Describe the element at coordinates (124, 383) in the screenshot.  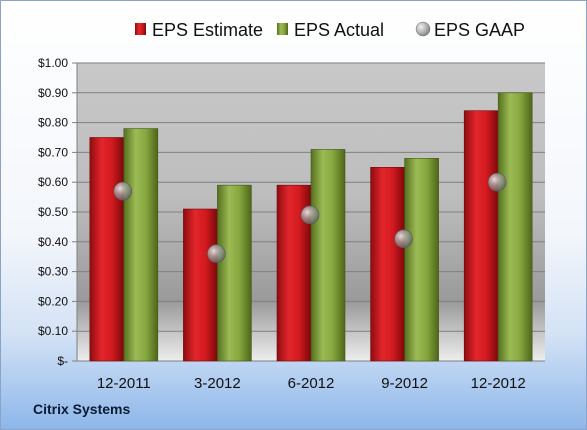
I see `x-tick-label: 12-2011` at that location.